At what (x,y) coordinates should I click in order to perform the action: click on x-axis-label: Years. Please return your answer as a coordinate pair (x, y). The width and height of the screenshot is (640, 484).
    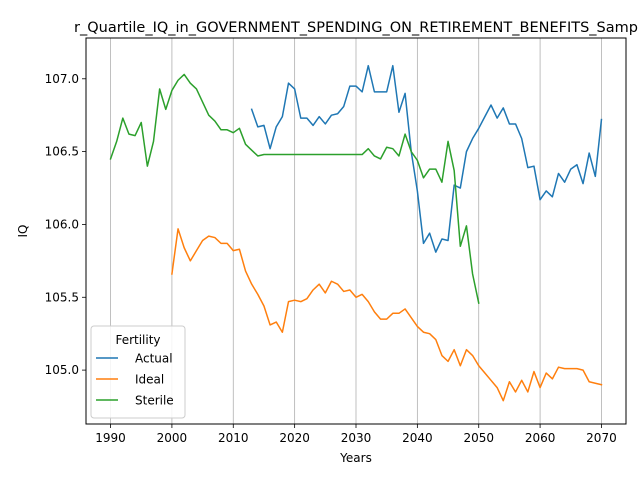
    Looking at the image, I should click on (355, 458).